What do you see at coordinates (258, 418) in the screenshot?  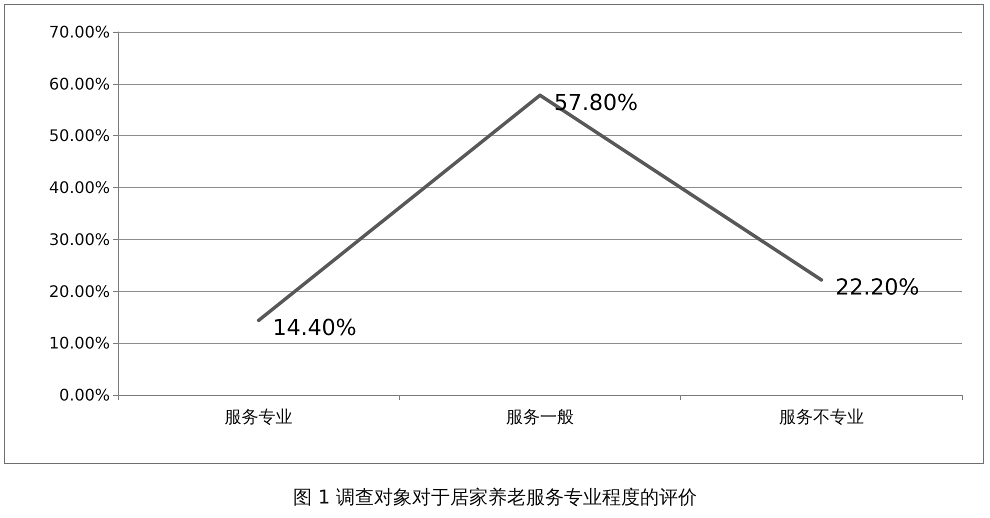 I see `x-tick-label: 服务专业` at bounding box center [258, 418].